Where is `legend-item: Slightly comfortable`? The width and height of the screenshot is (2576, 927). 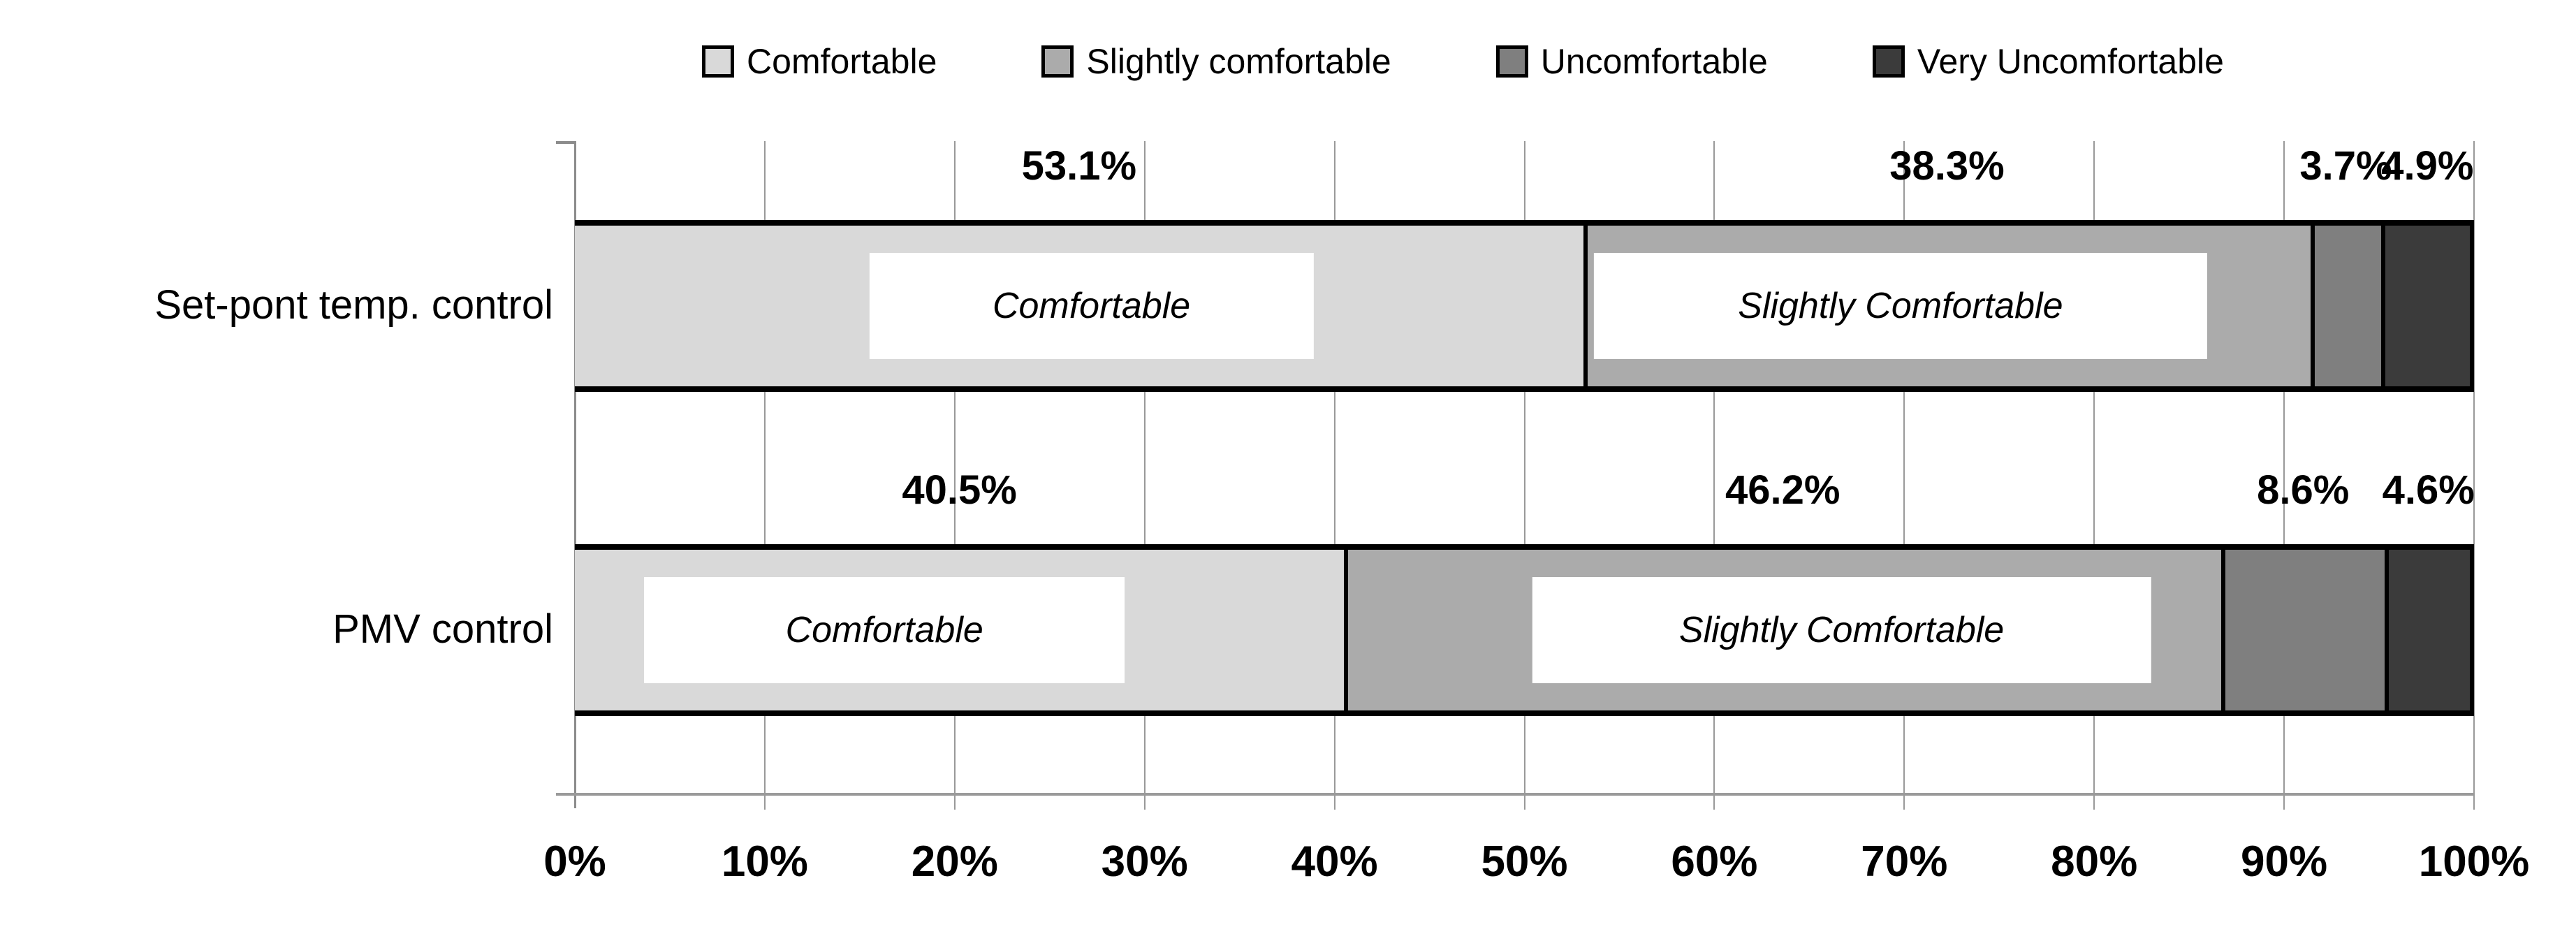 legend-item: Slightly comfortable is located at coordinates (1216, 61).